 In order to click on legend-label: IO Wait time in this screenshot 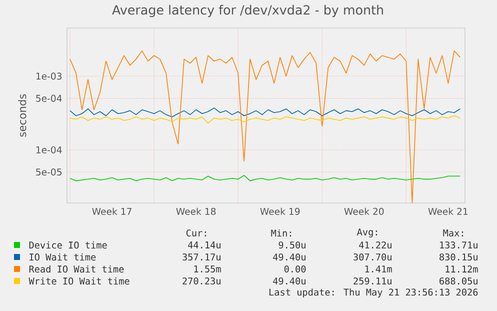, I will do `click(63, 257)`.